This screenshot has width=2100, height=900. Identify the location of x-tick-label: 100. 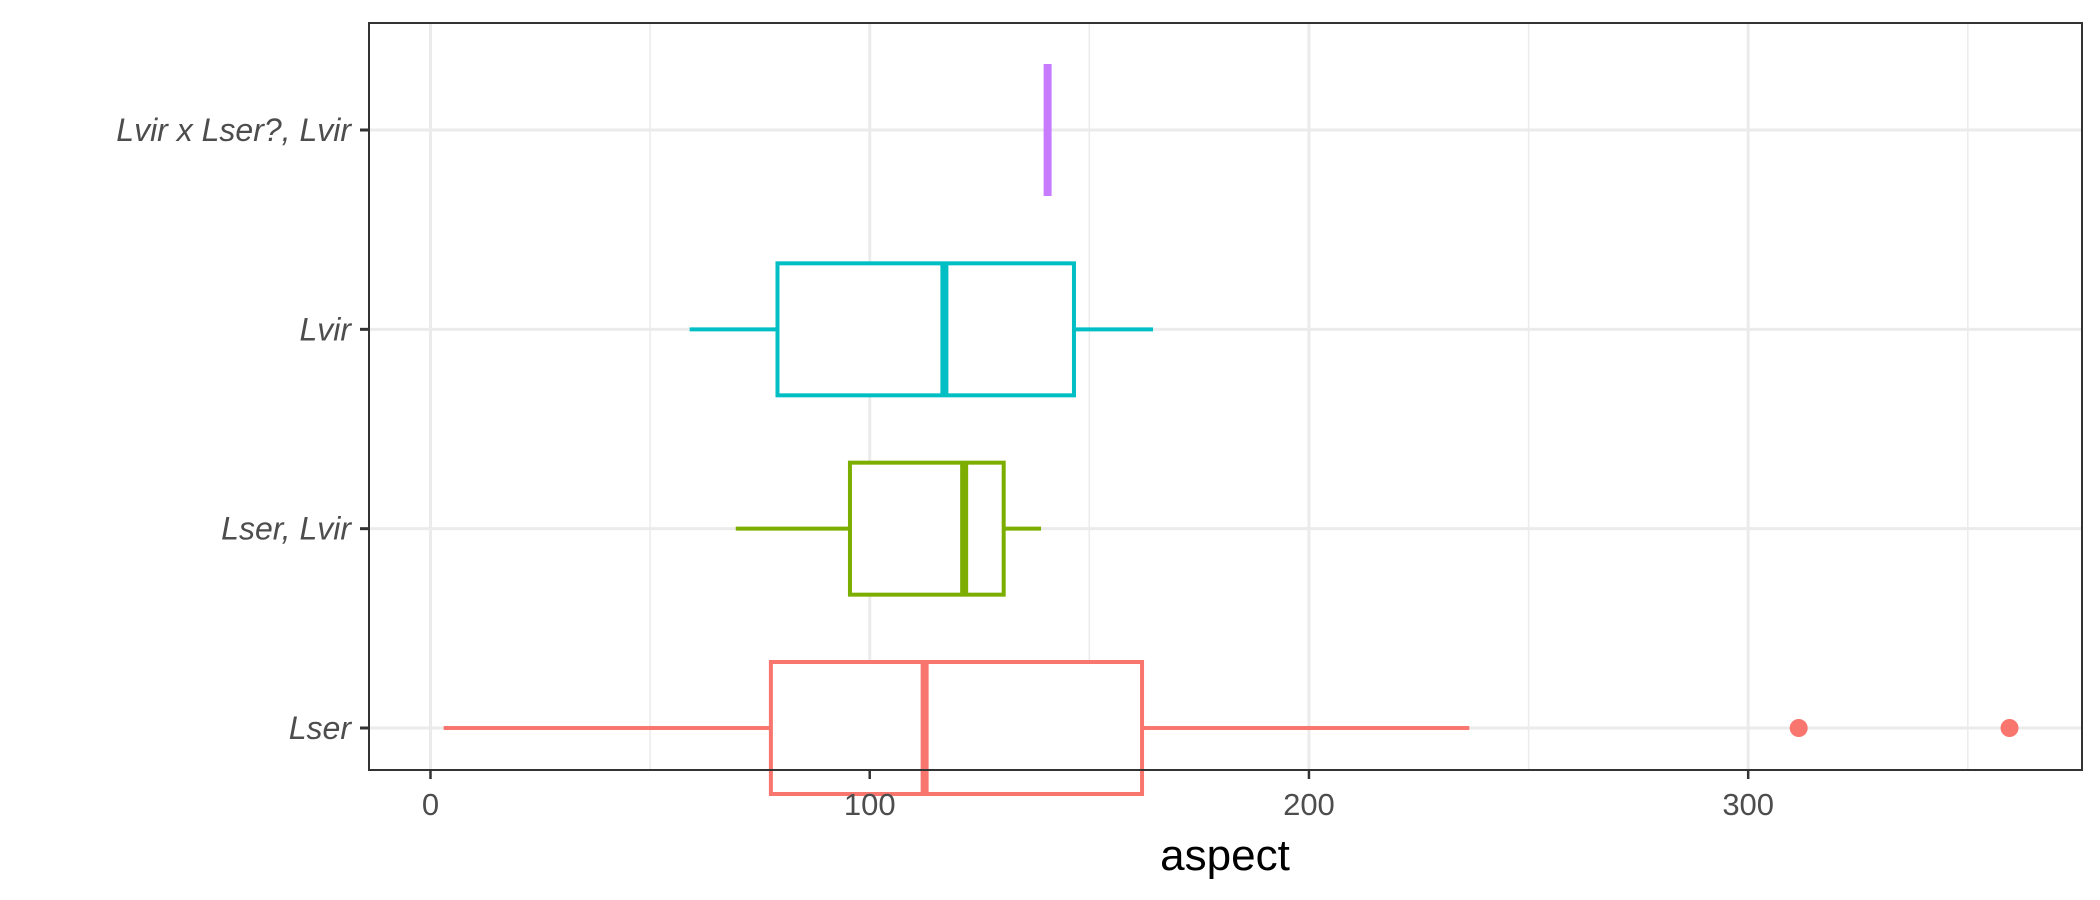
(870, 804).